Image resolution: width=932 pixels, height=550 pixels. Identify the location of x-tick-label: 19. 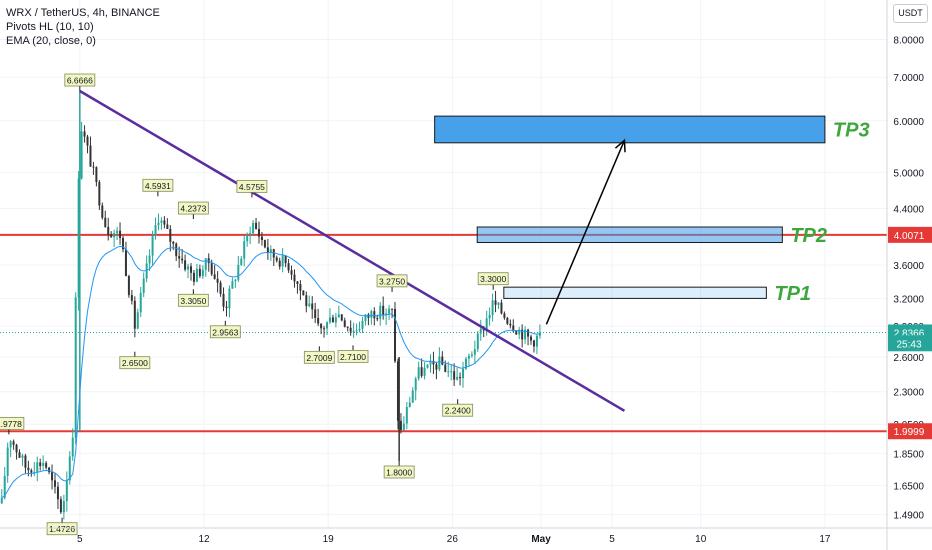
(329, 539).